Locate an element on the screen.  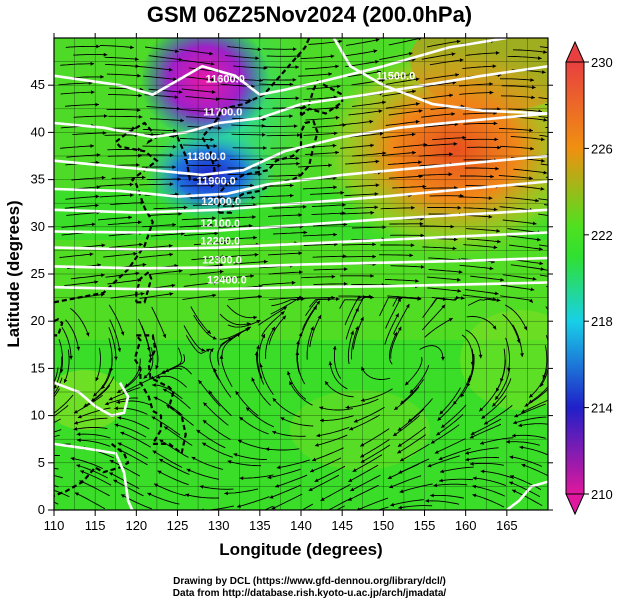
chart-title: GSM 06Z25Nov2024 (200.0hPa) is located at coordinates (309, 14).